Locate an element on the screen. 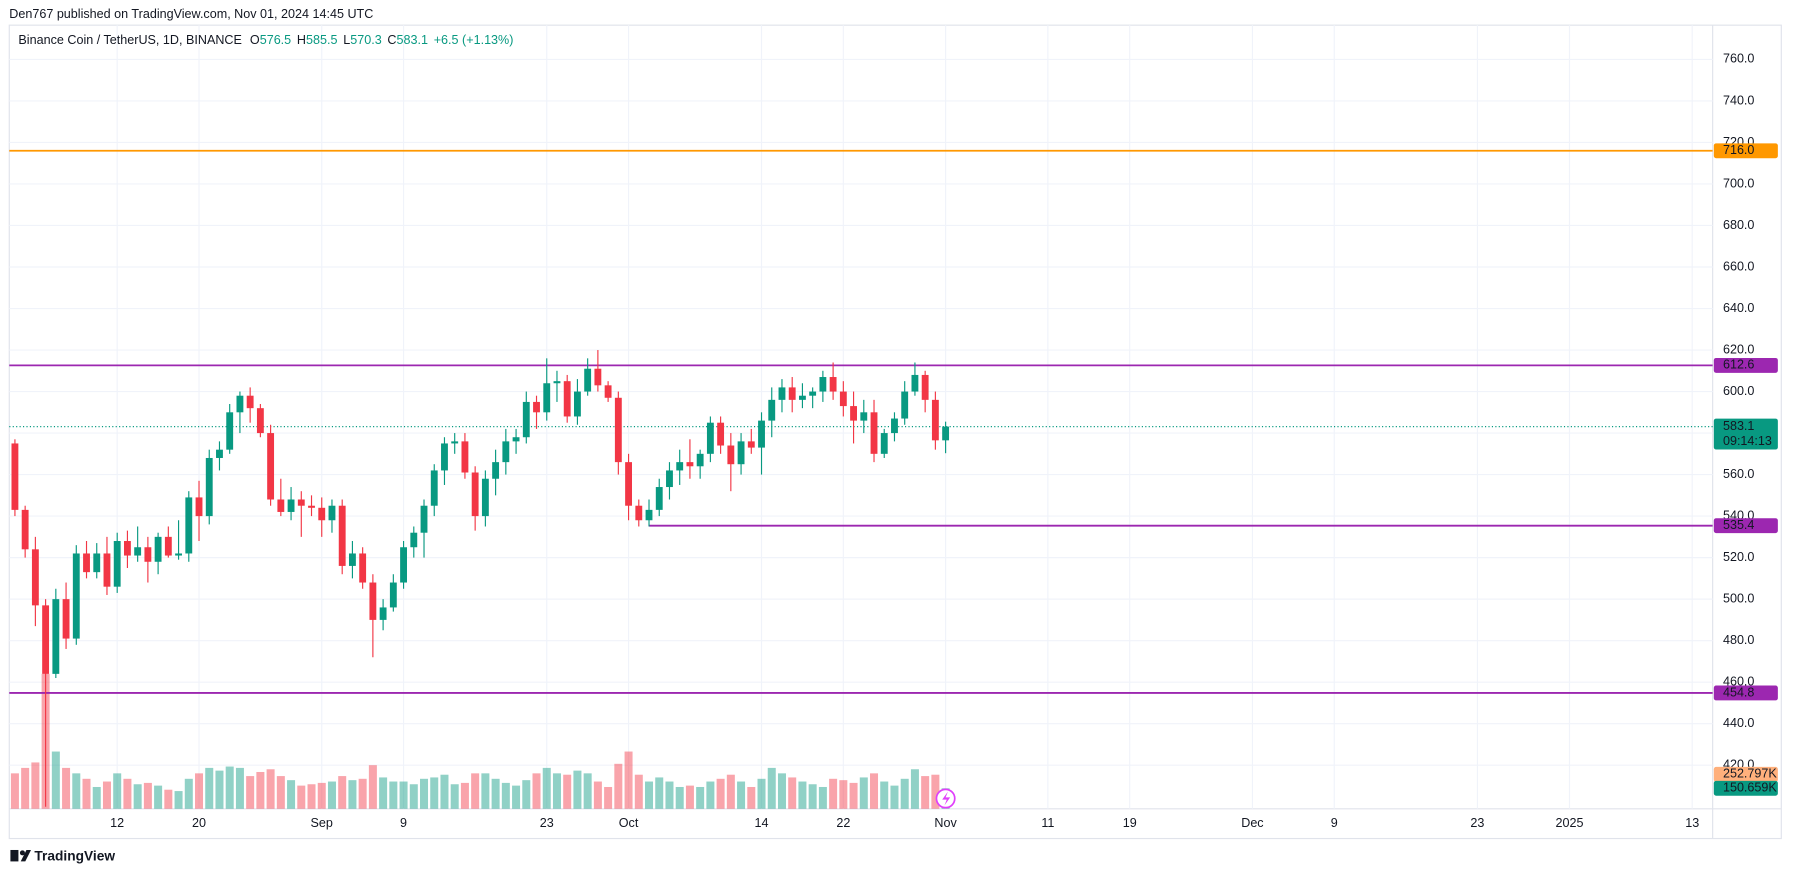 This screenshot has height=874, width=1794. last-price-tag-bg is located at coordinates (1745, 434).